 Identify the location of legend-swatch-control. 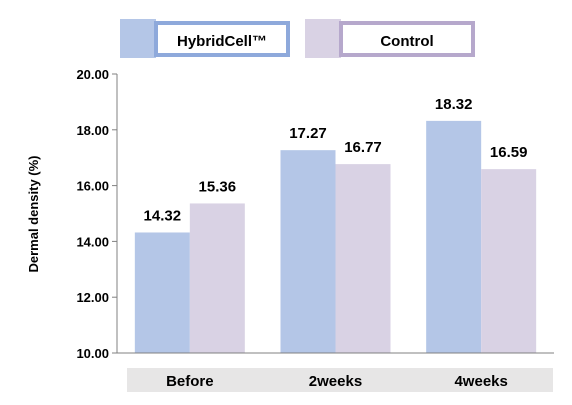
(323, 38).